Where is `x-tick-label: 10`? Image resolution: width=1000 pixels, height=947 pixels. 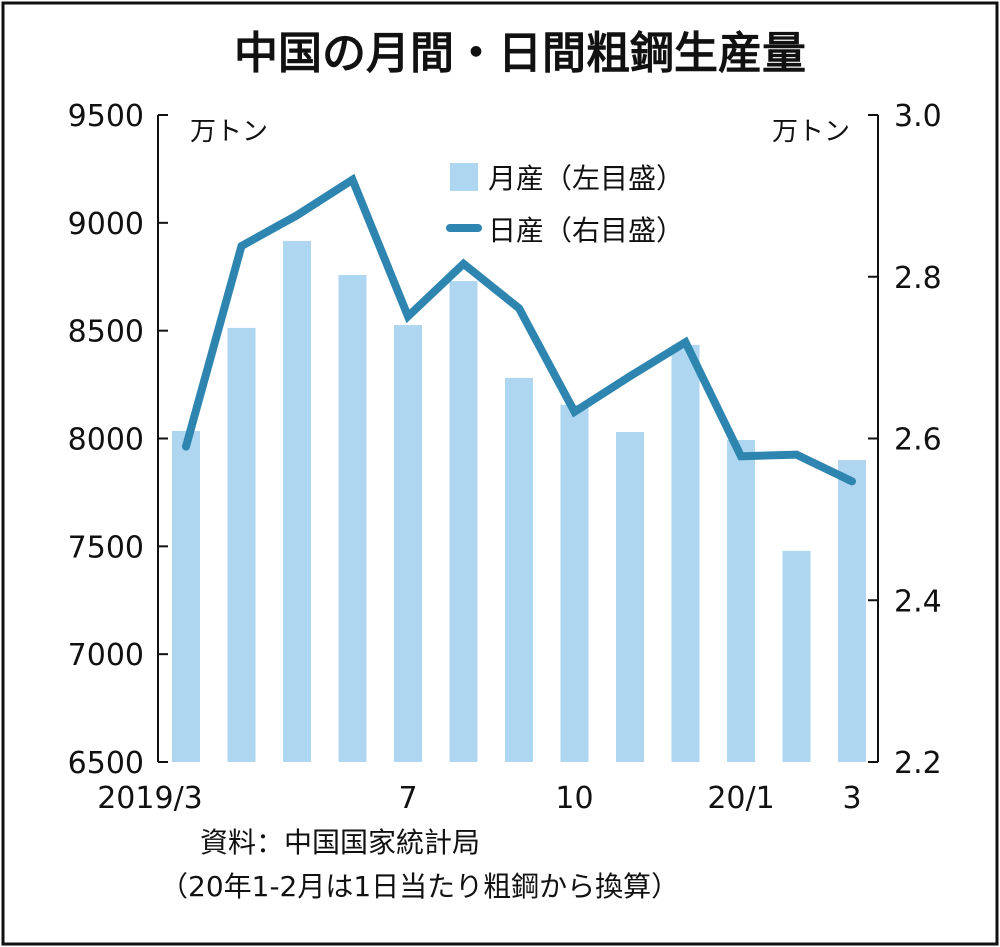
x-tick-label: 10 is located at coordinates (574, 798).